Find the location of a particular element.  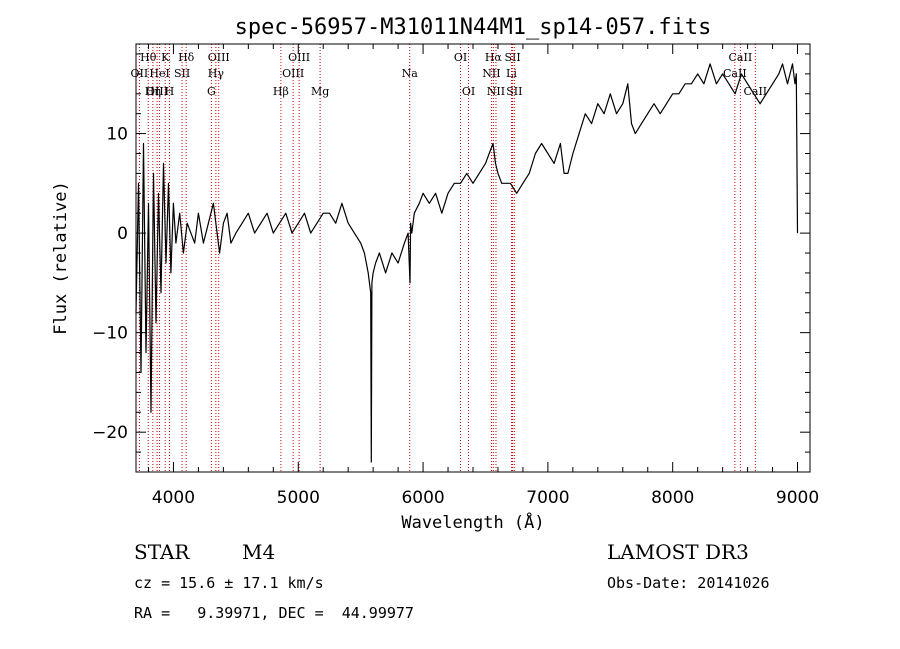

spectral-line-label: Hθ is located at coordinates (148, 57).